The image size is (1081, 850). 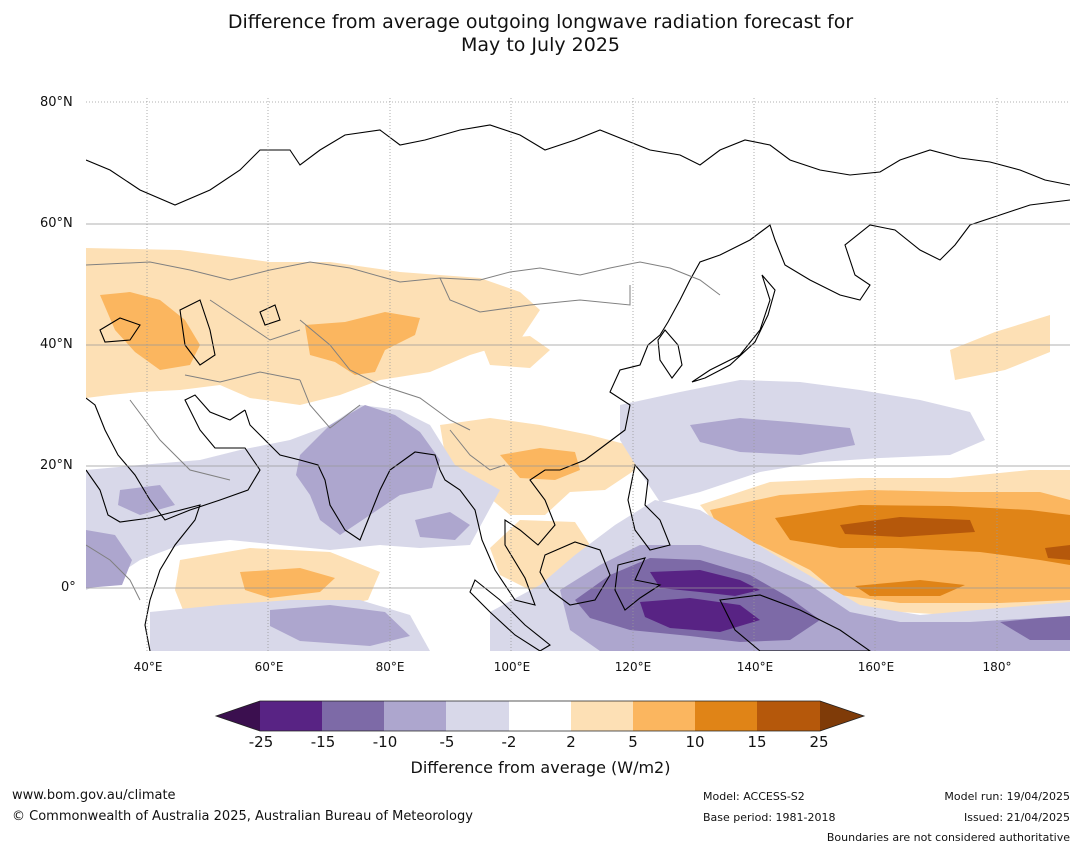 I want to click on border-pakistan-india, so click(x=330, y=404).